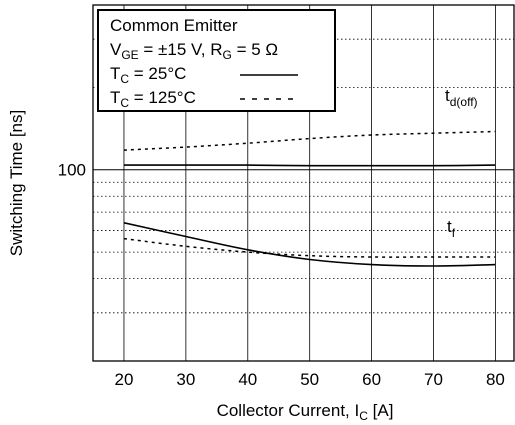  What do you see at coordinates (305, 412) in the screenshot?
I see `x-axis-label: Collector Current, IC [A]` at bounding box center [305, 412].